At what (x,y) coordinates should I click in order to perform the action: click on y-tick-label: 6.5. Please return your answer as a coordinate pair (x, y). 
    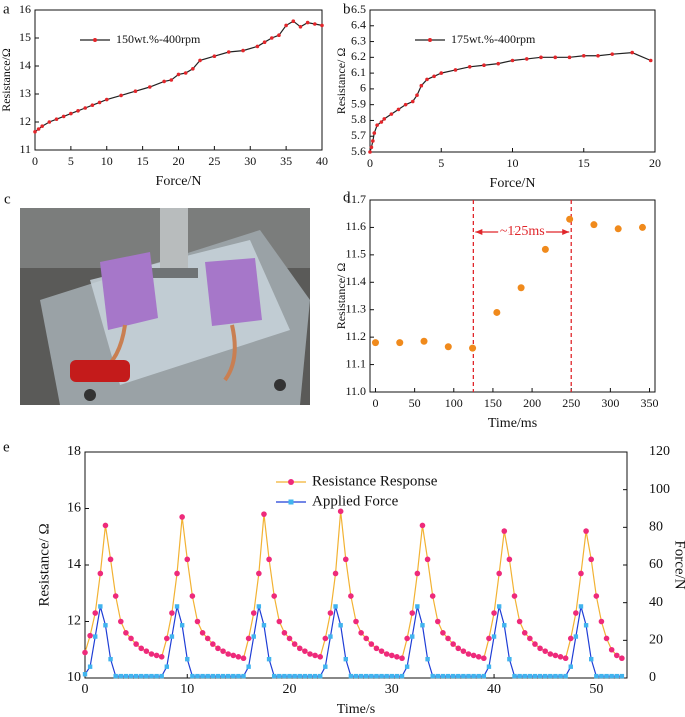
    Looking at the image, I should click on (358, 9).